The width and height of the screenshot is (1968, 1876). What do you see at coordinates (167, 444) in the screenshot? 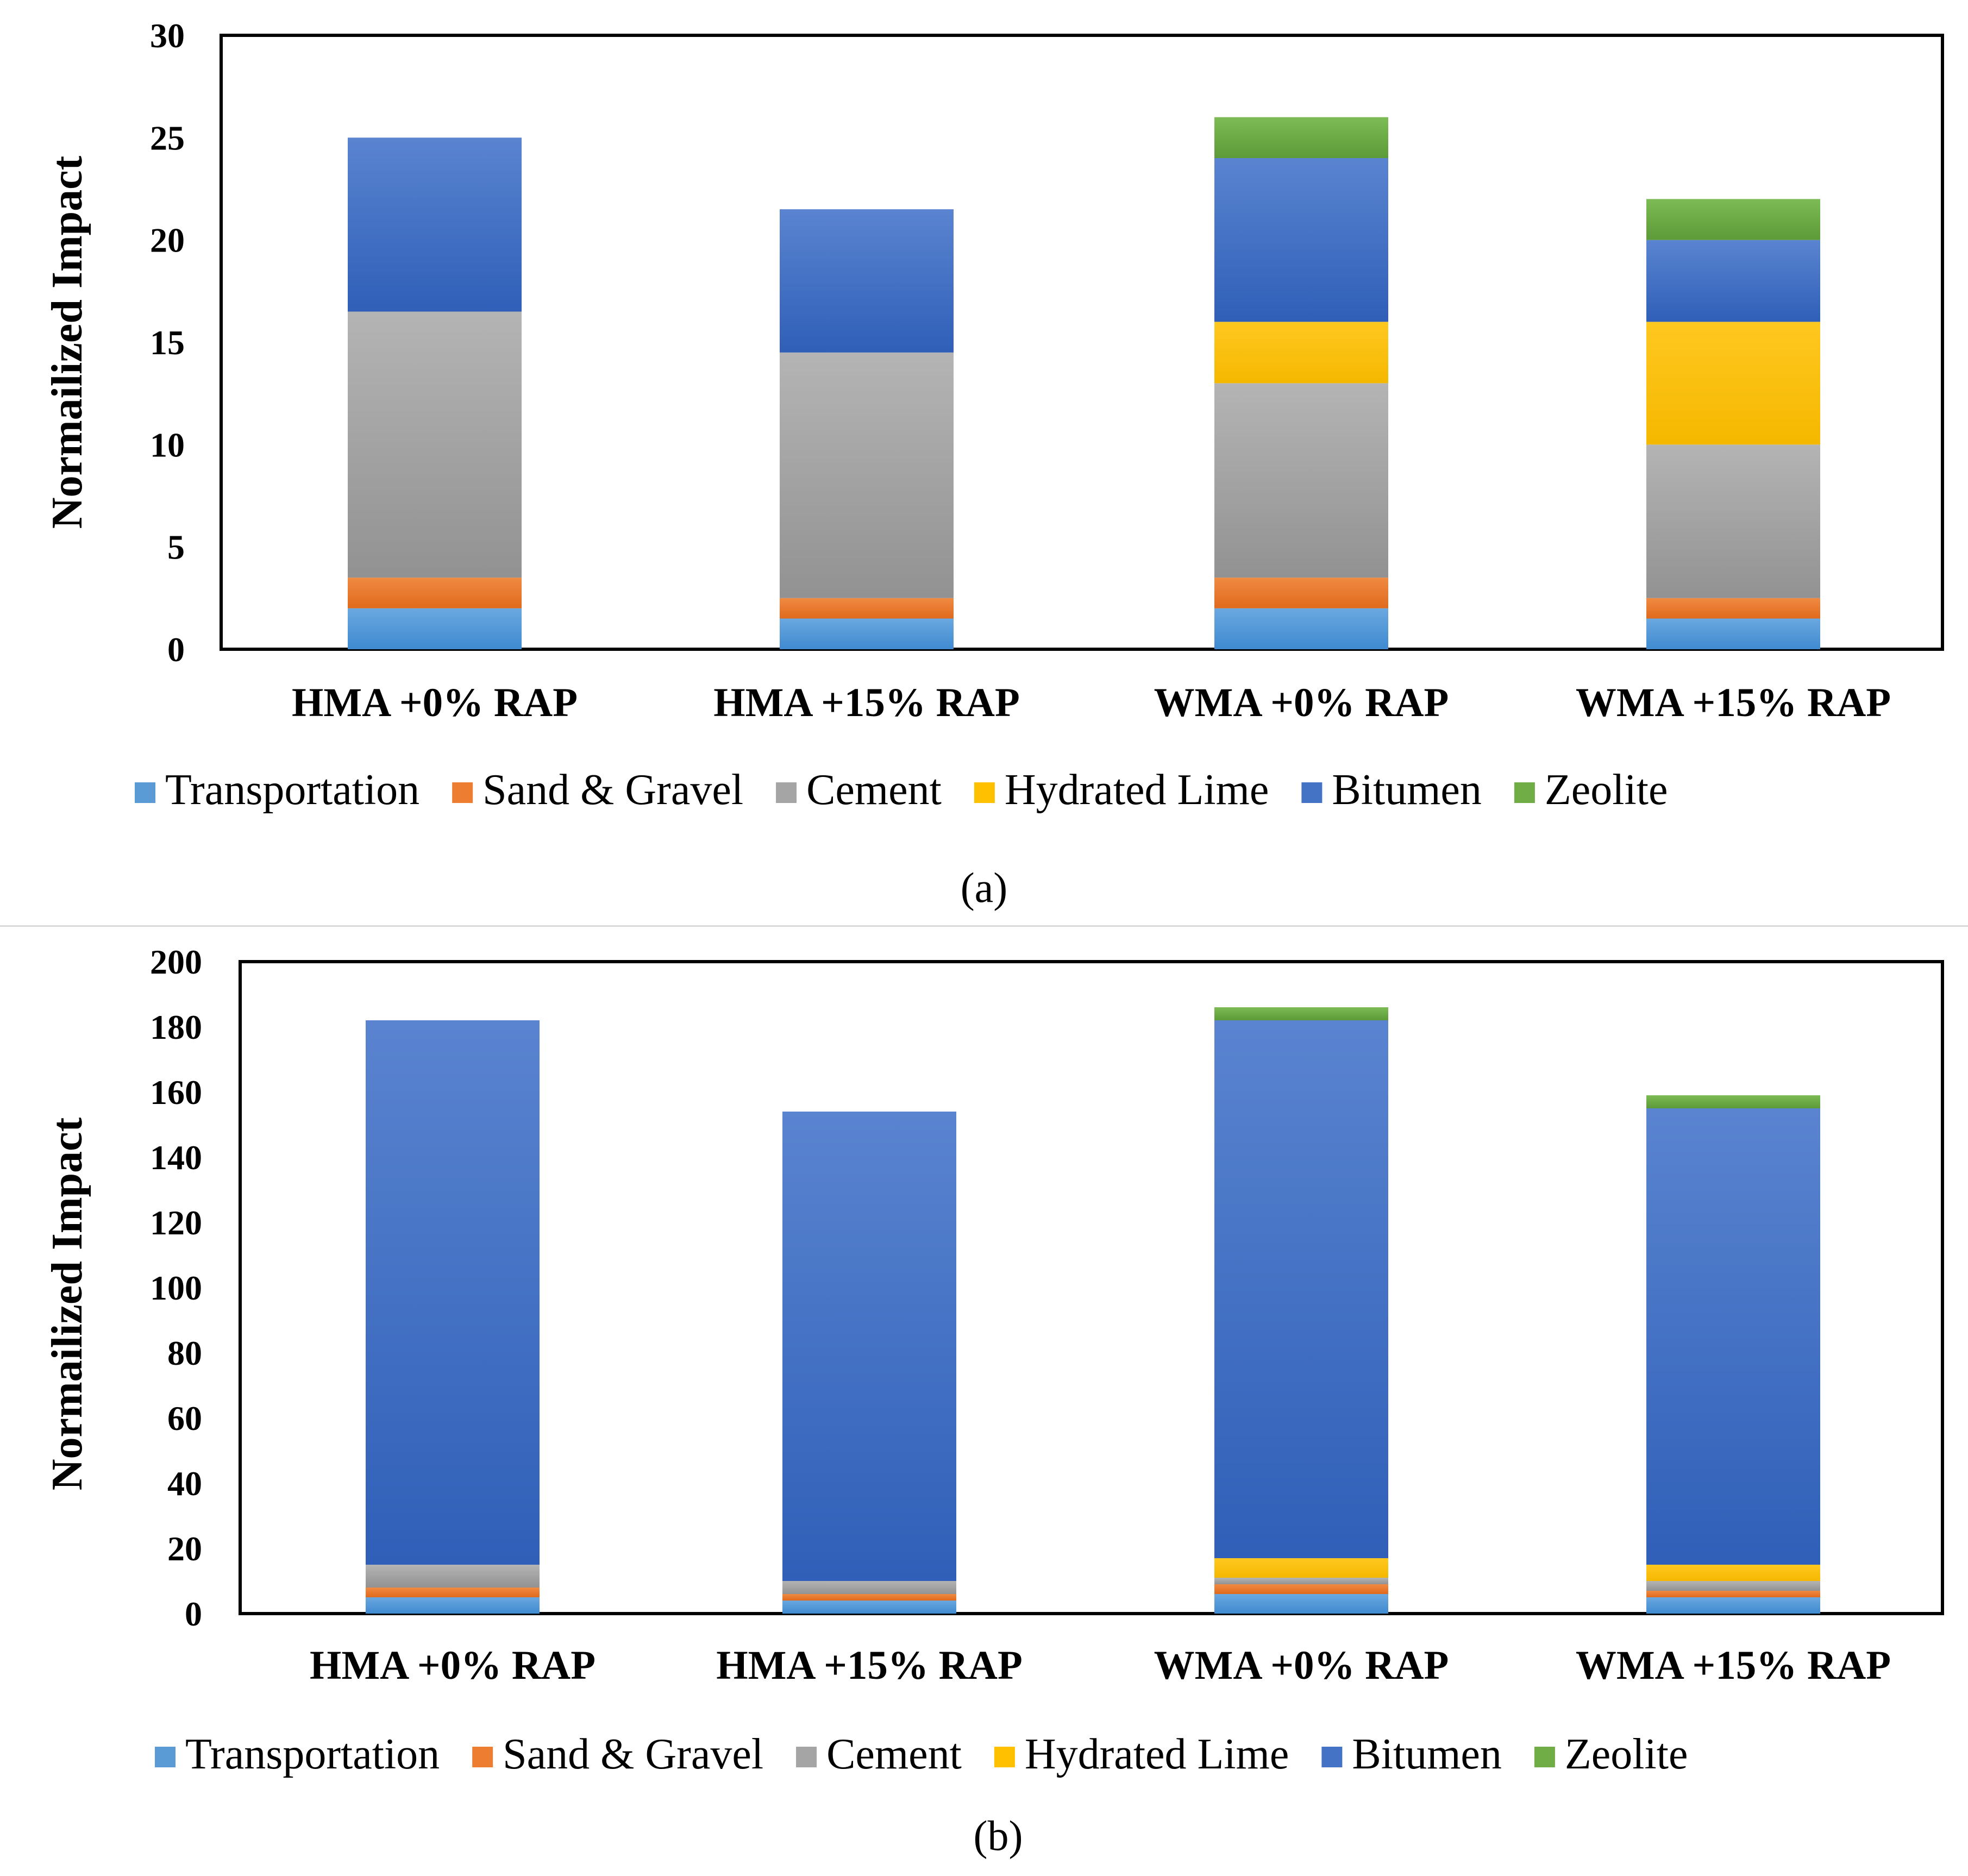
I see `y-tick-label: 10` at bounding box center [167, 444].